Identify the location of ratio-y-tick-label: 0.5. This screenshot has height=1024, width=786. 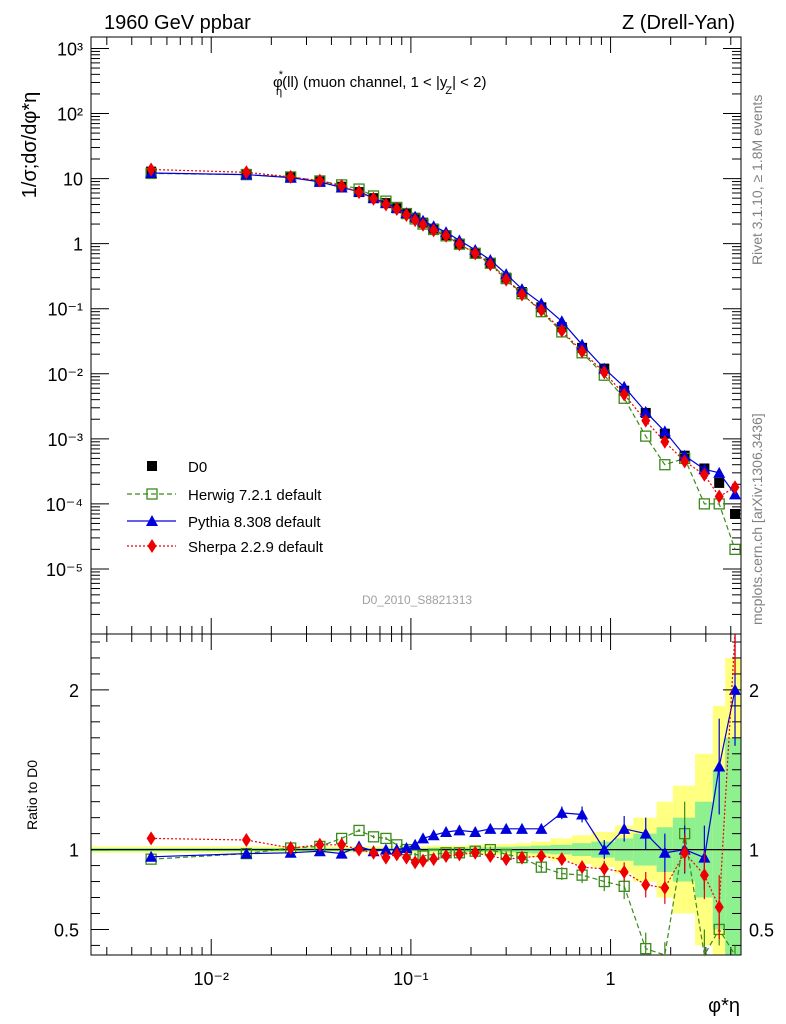
(66, 930).